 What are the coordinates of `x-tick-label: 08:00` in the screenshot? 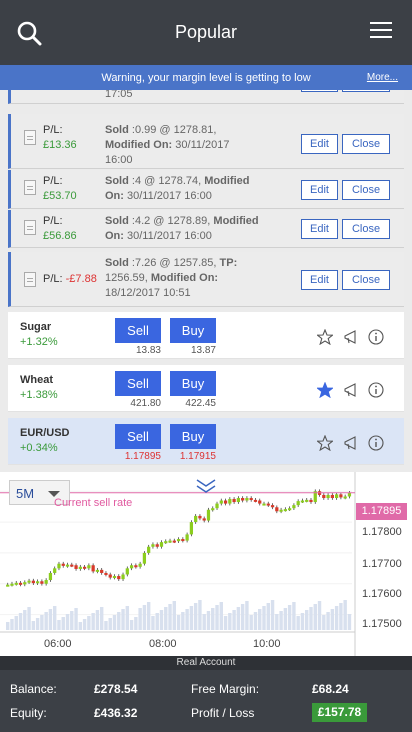 It's located at (163, 644).